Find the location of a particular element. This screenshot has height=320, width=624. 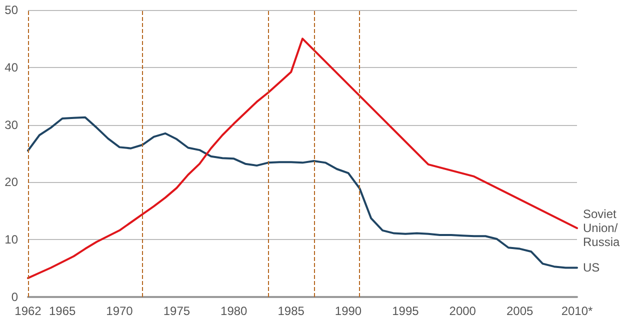

x-tick-label: 1980 is located at coordinates (234, 311).